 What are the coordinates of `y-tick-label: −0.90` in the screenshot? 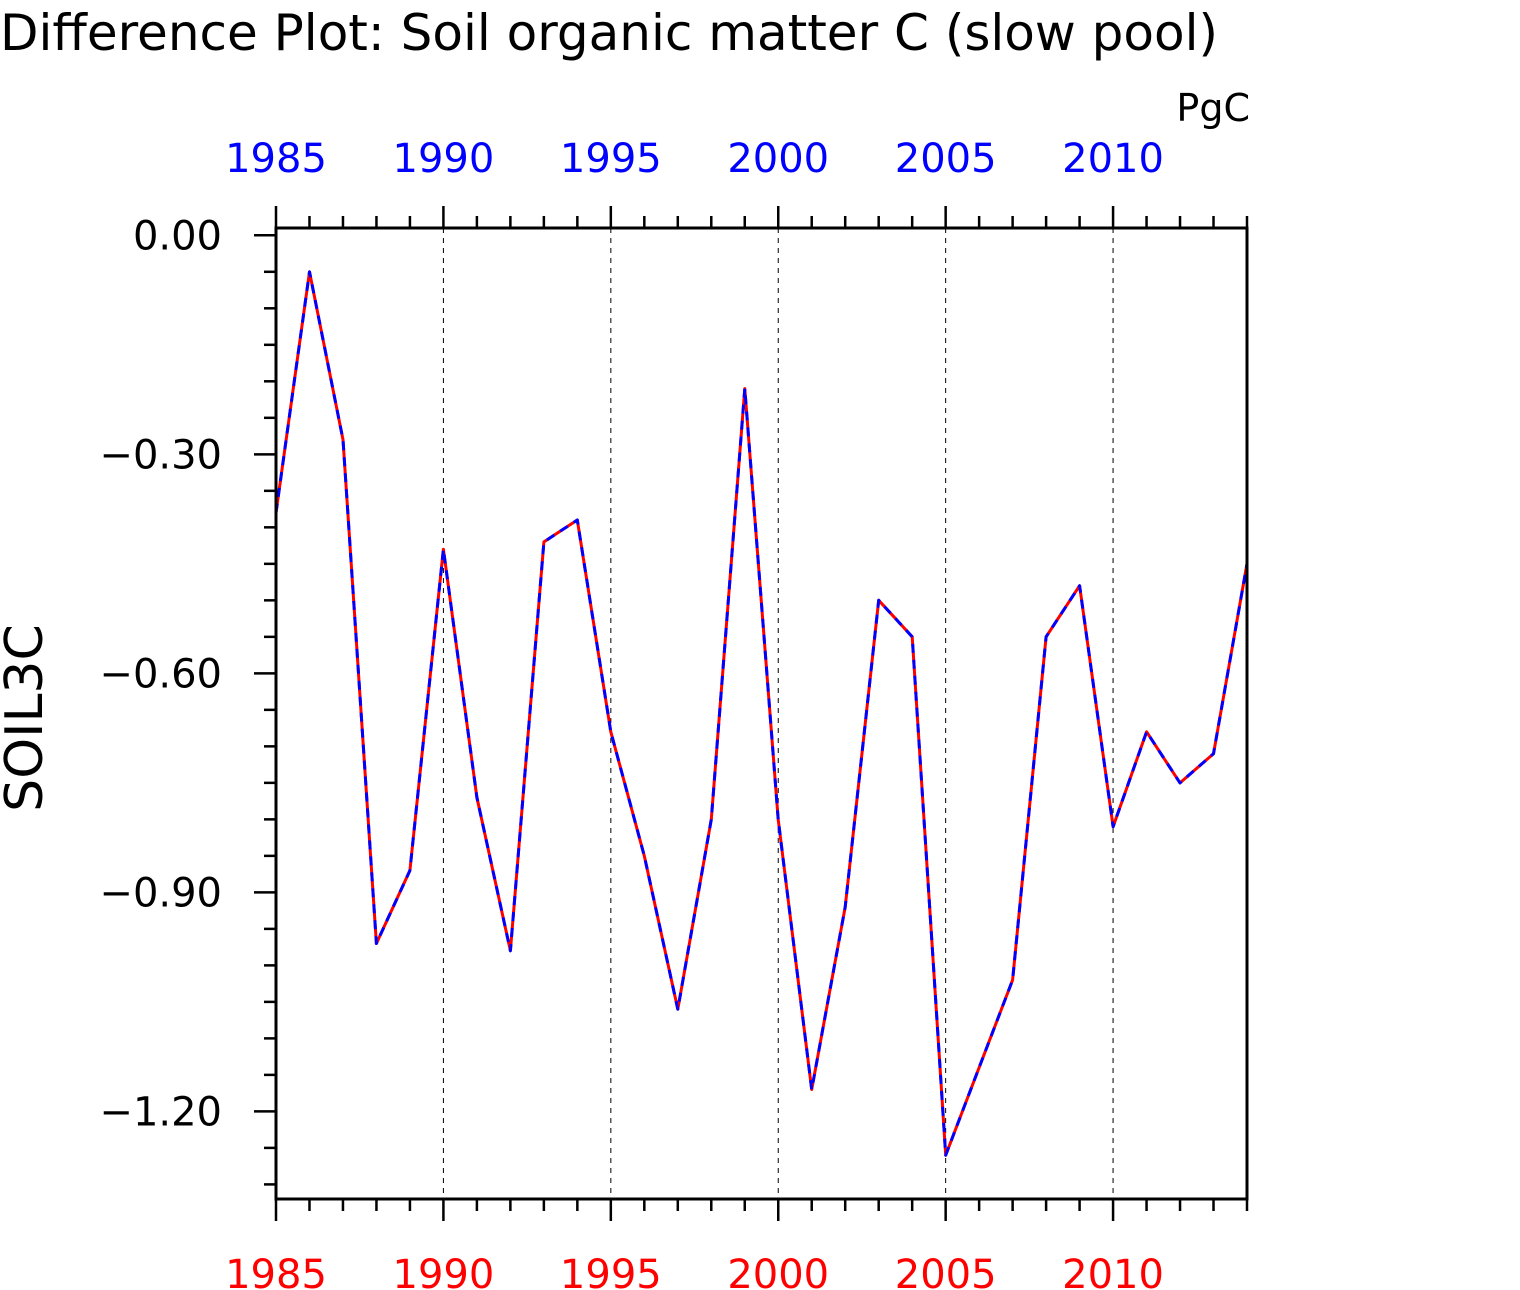 It's located at (160, 893).